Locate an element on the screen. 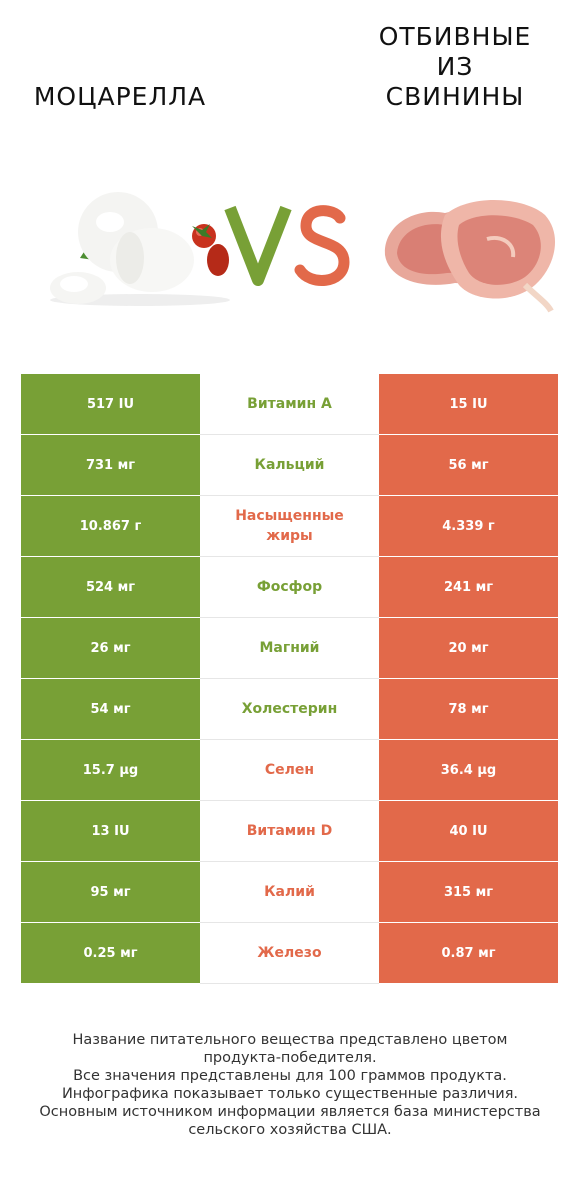  right-value: 15 IU is located at coordinates (468, 404).